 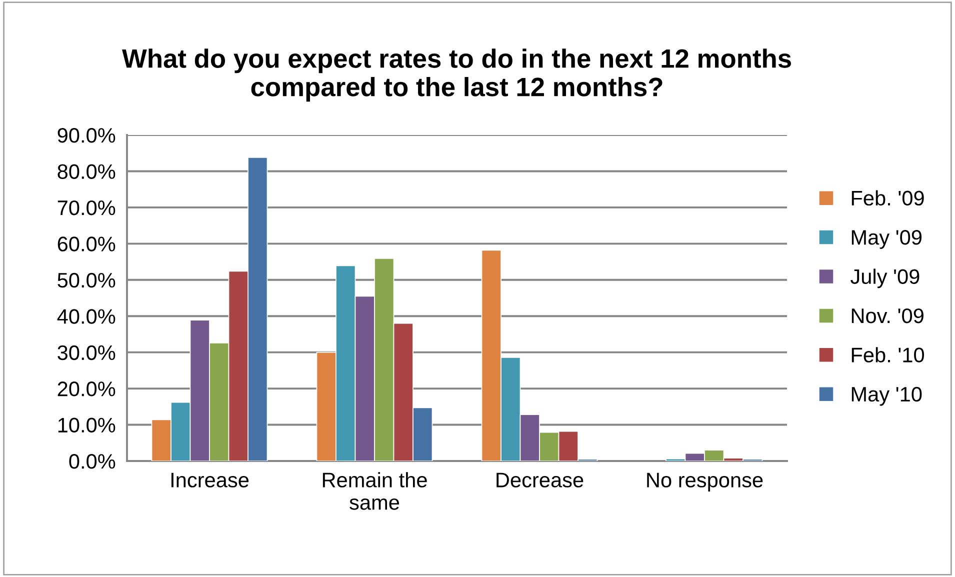 What do you see at coordinates (374, 491) in the screenshot?
I see `x-tick-label: Remain the same` at bounding box center [374, 491].